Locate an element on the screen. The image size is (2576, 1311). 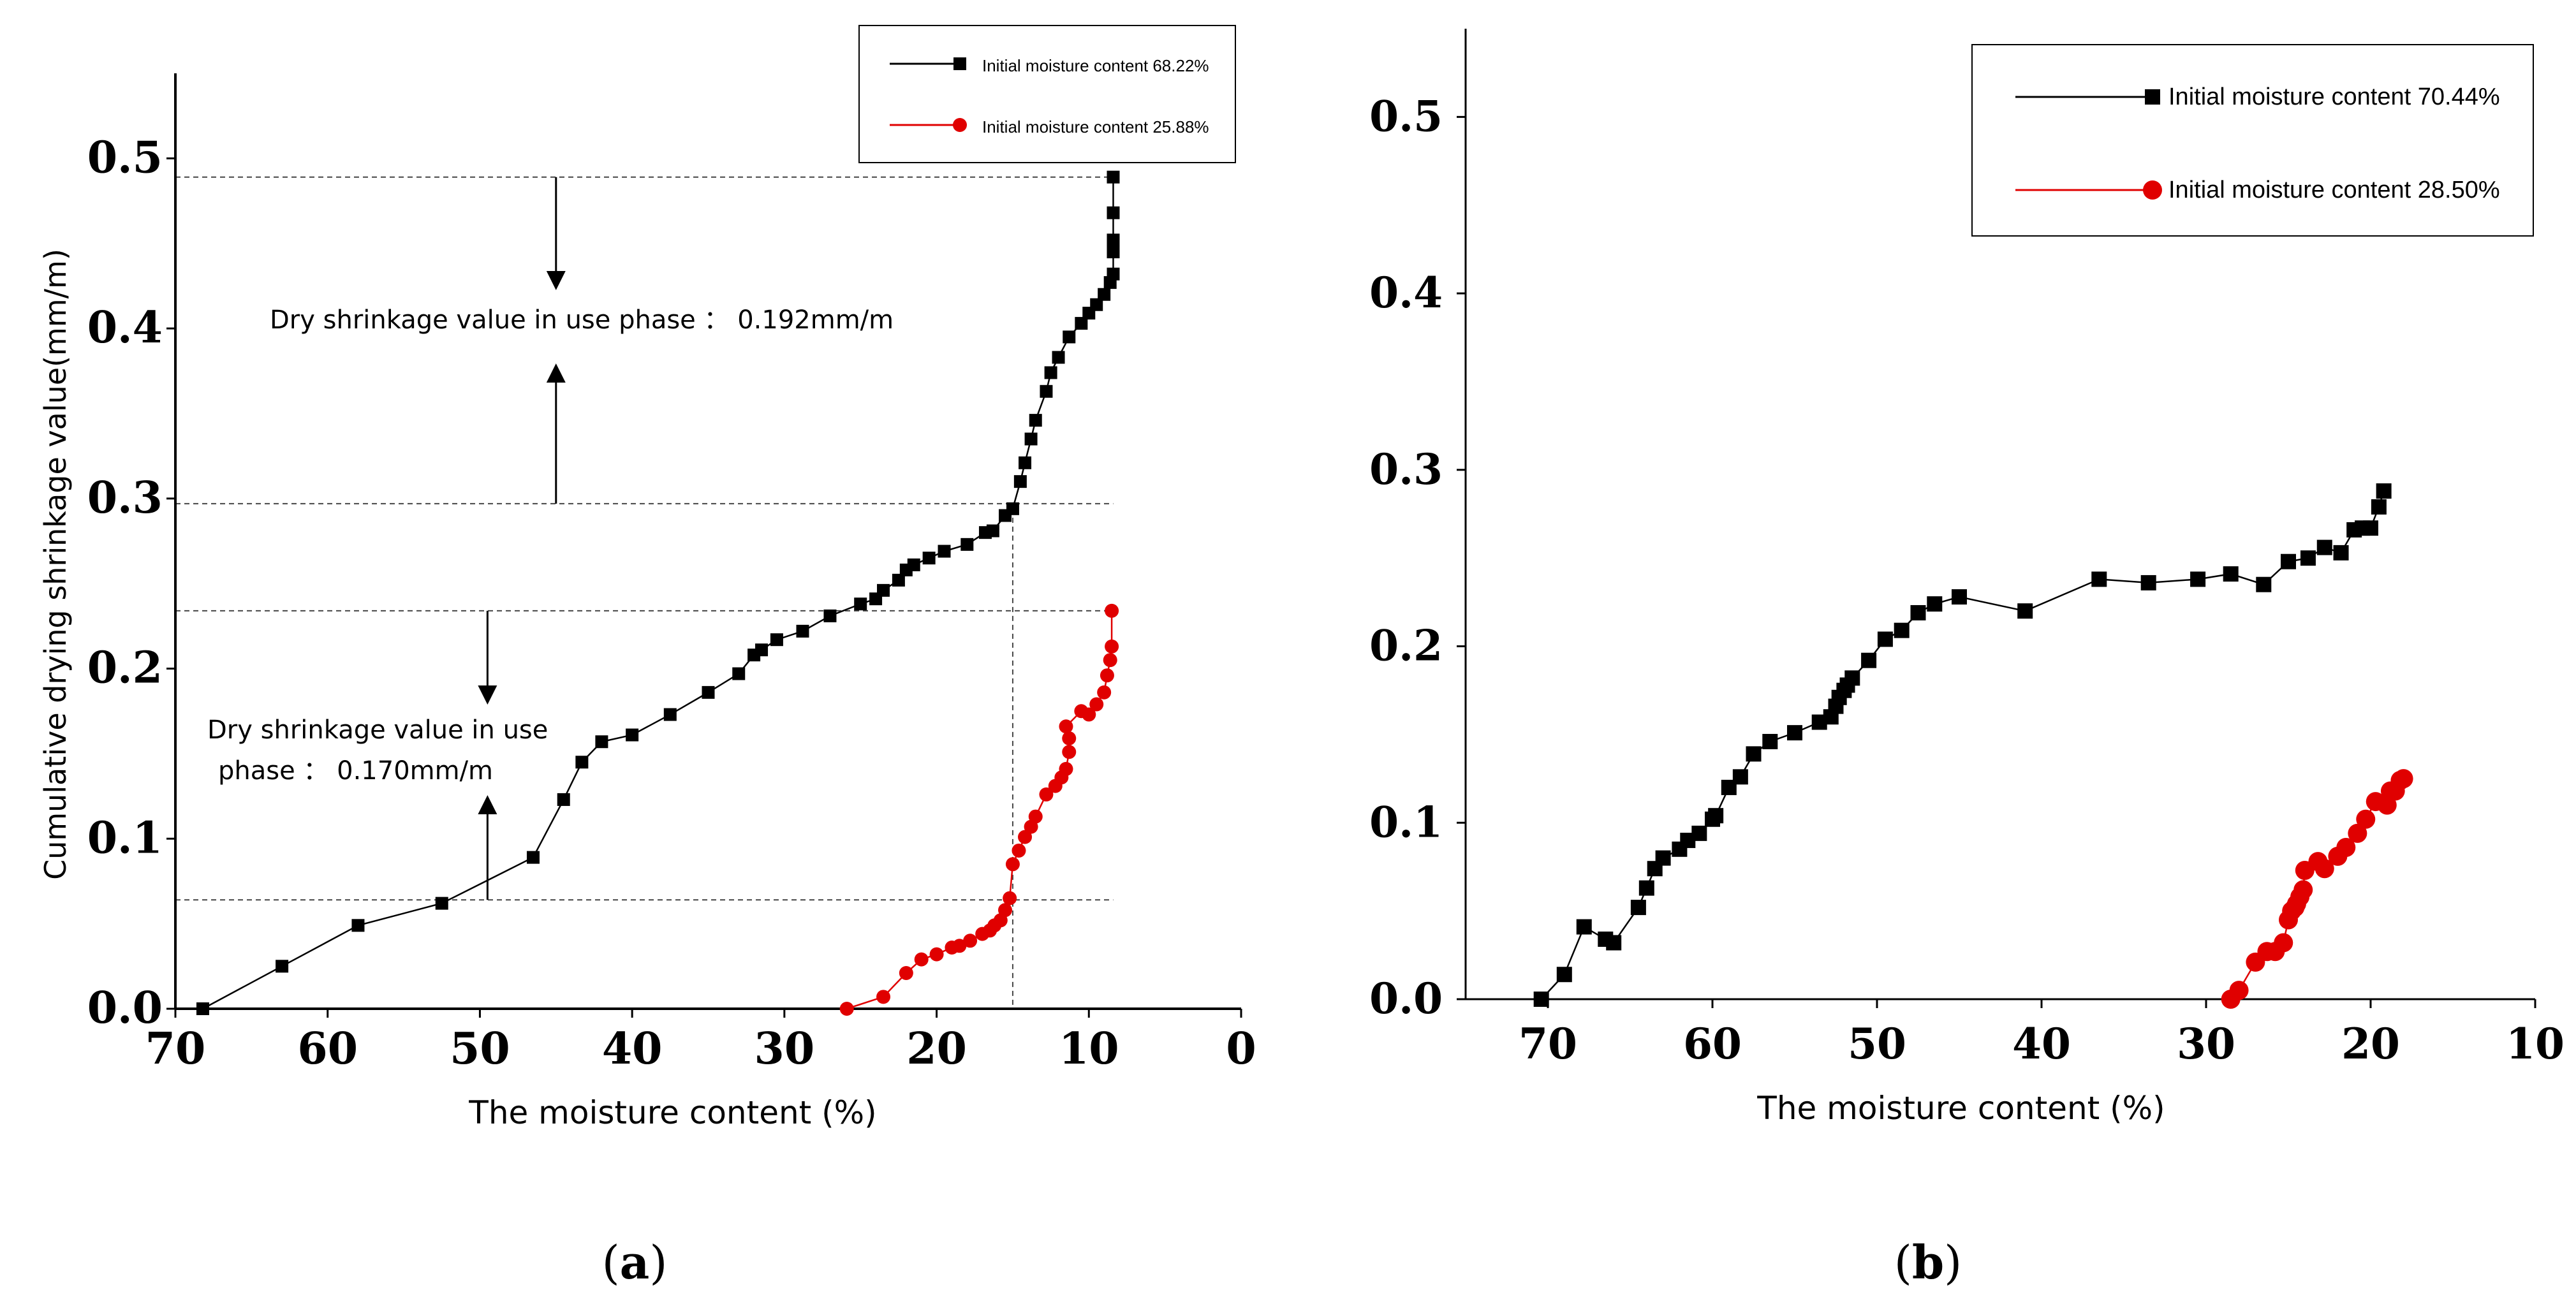
chart-b-xlabel: The moisture content (%) is located at coordinates (1960, 1108).